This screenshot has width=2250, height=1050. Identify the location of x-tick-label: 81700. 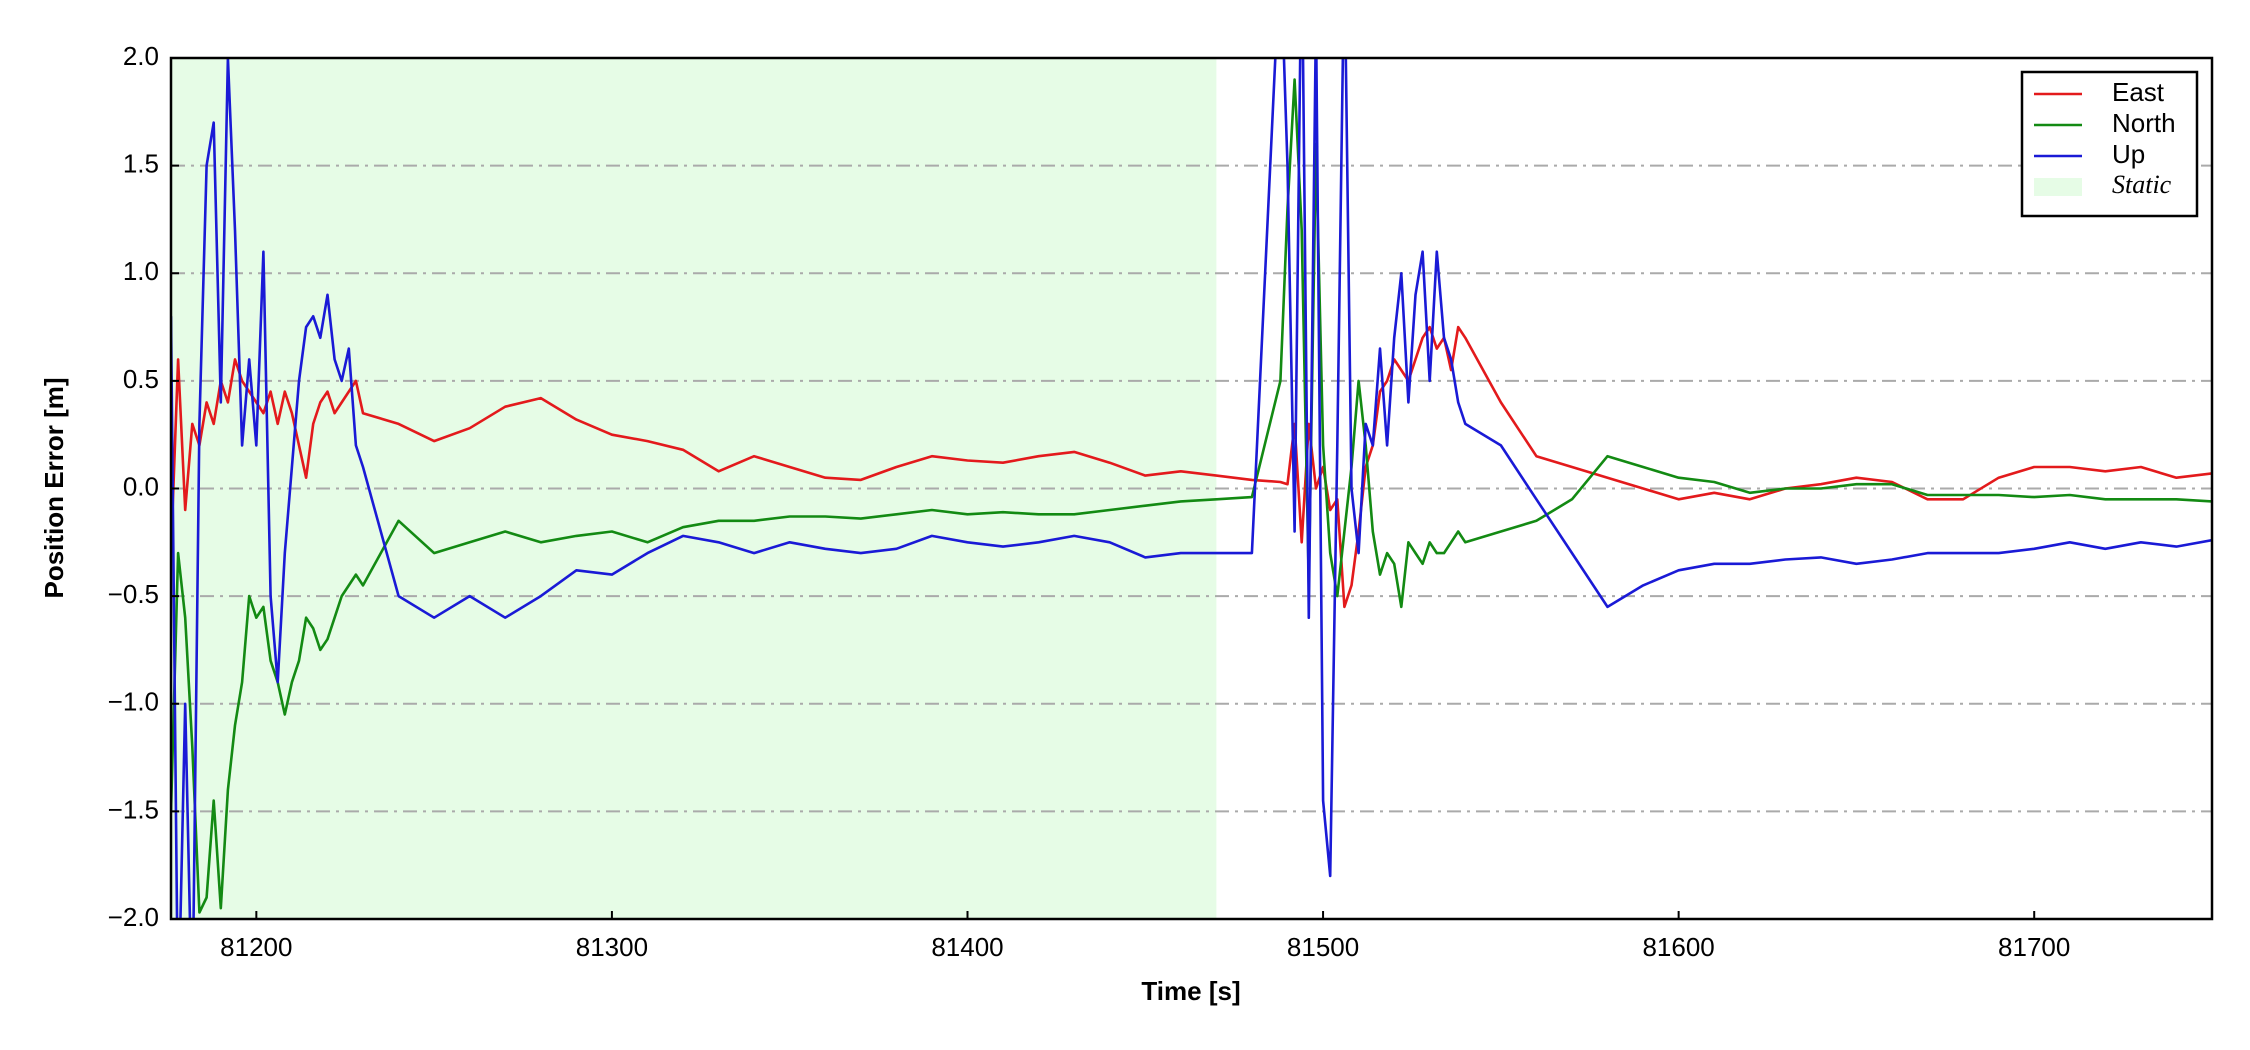
(2034, 947).